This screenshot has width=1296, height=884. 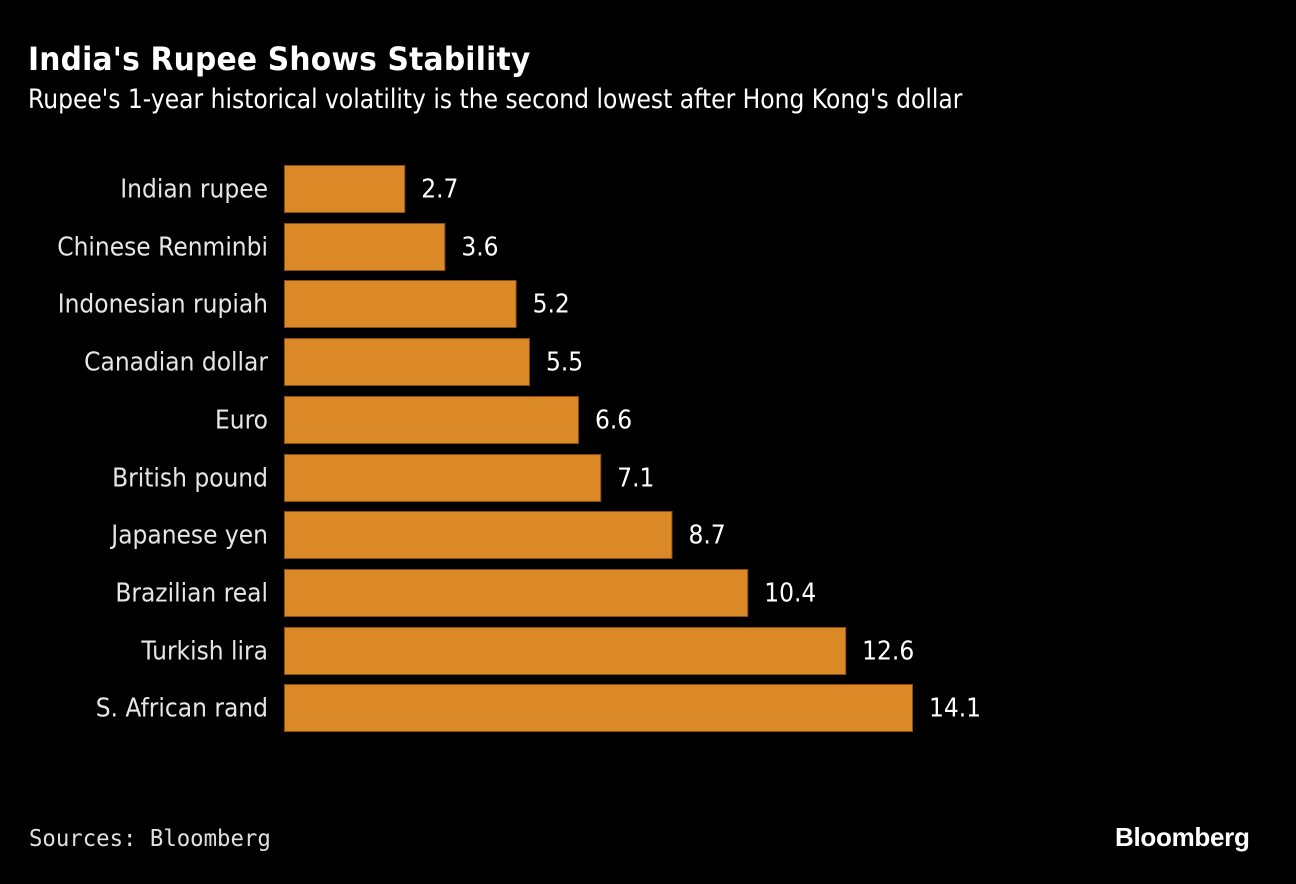 What do you see at coordinates (345, 189) in the screenshot?
I see `bar-indian-rupee` at bounding box center [345, 189].